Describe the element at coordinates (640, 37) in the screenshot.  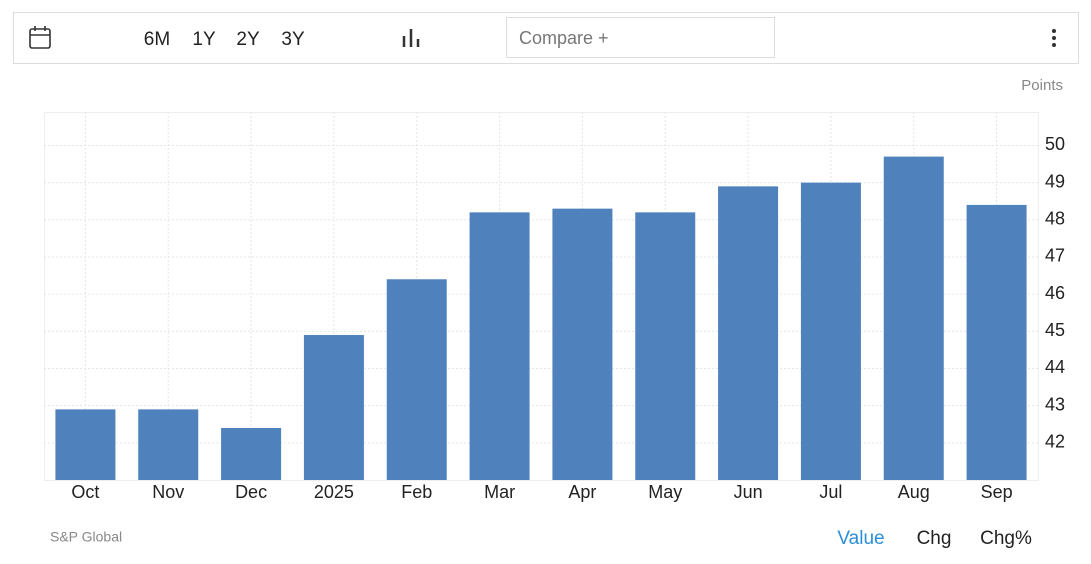
I see `compare-input` at that location.